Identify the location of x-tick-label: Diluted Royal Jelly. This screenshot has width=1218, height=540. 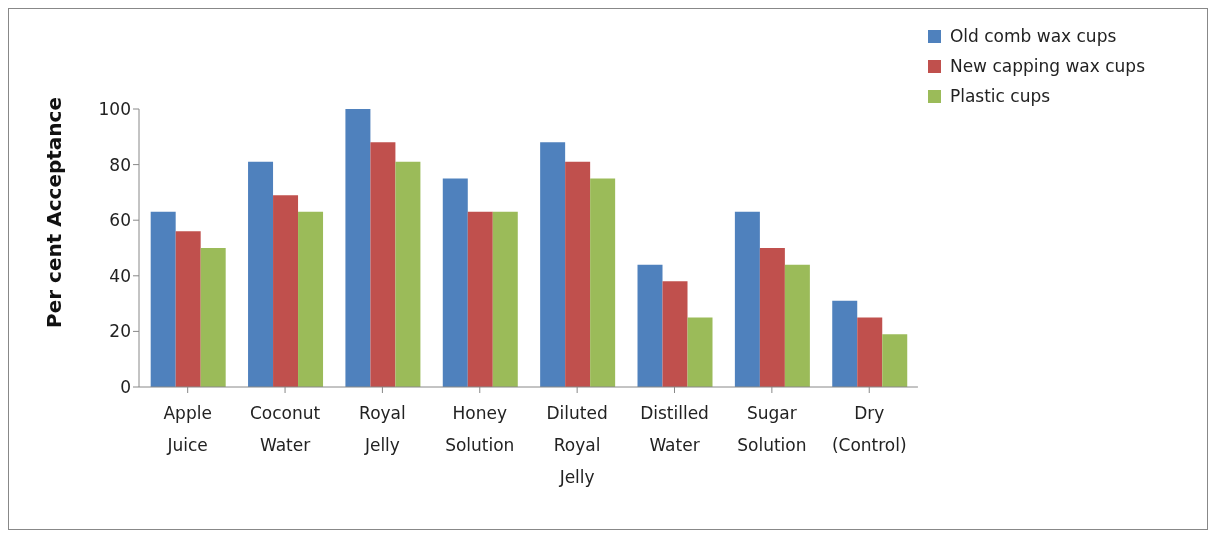
(577, 445).